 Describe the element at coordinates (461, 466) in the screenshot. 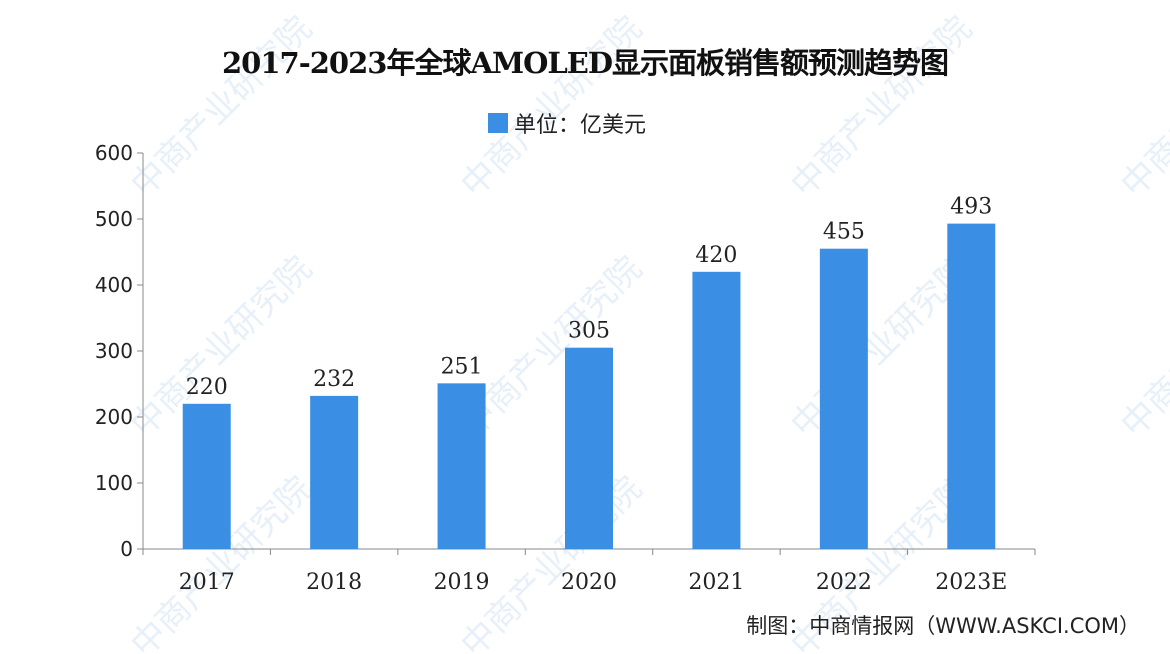

I see `bar-2019` at that location.